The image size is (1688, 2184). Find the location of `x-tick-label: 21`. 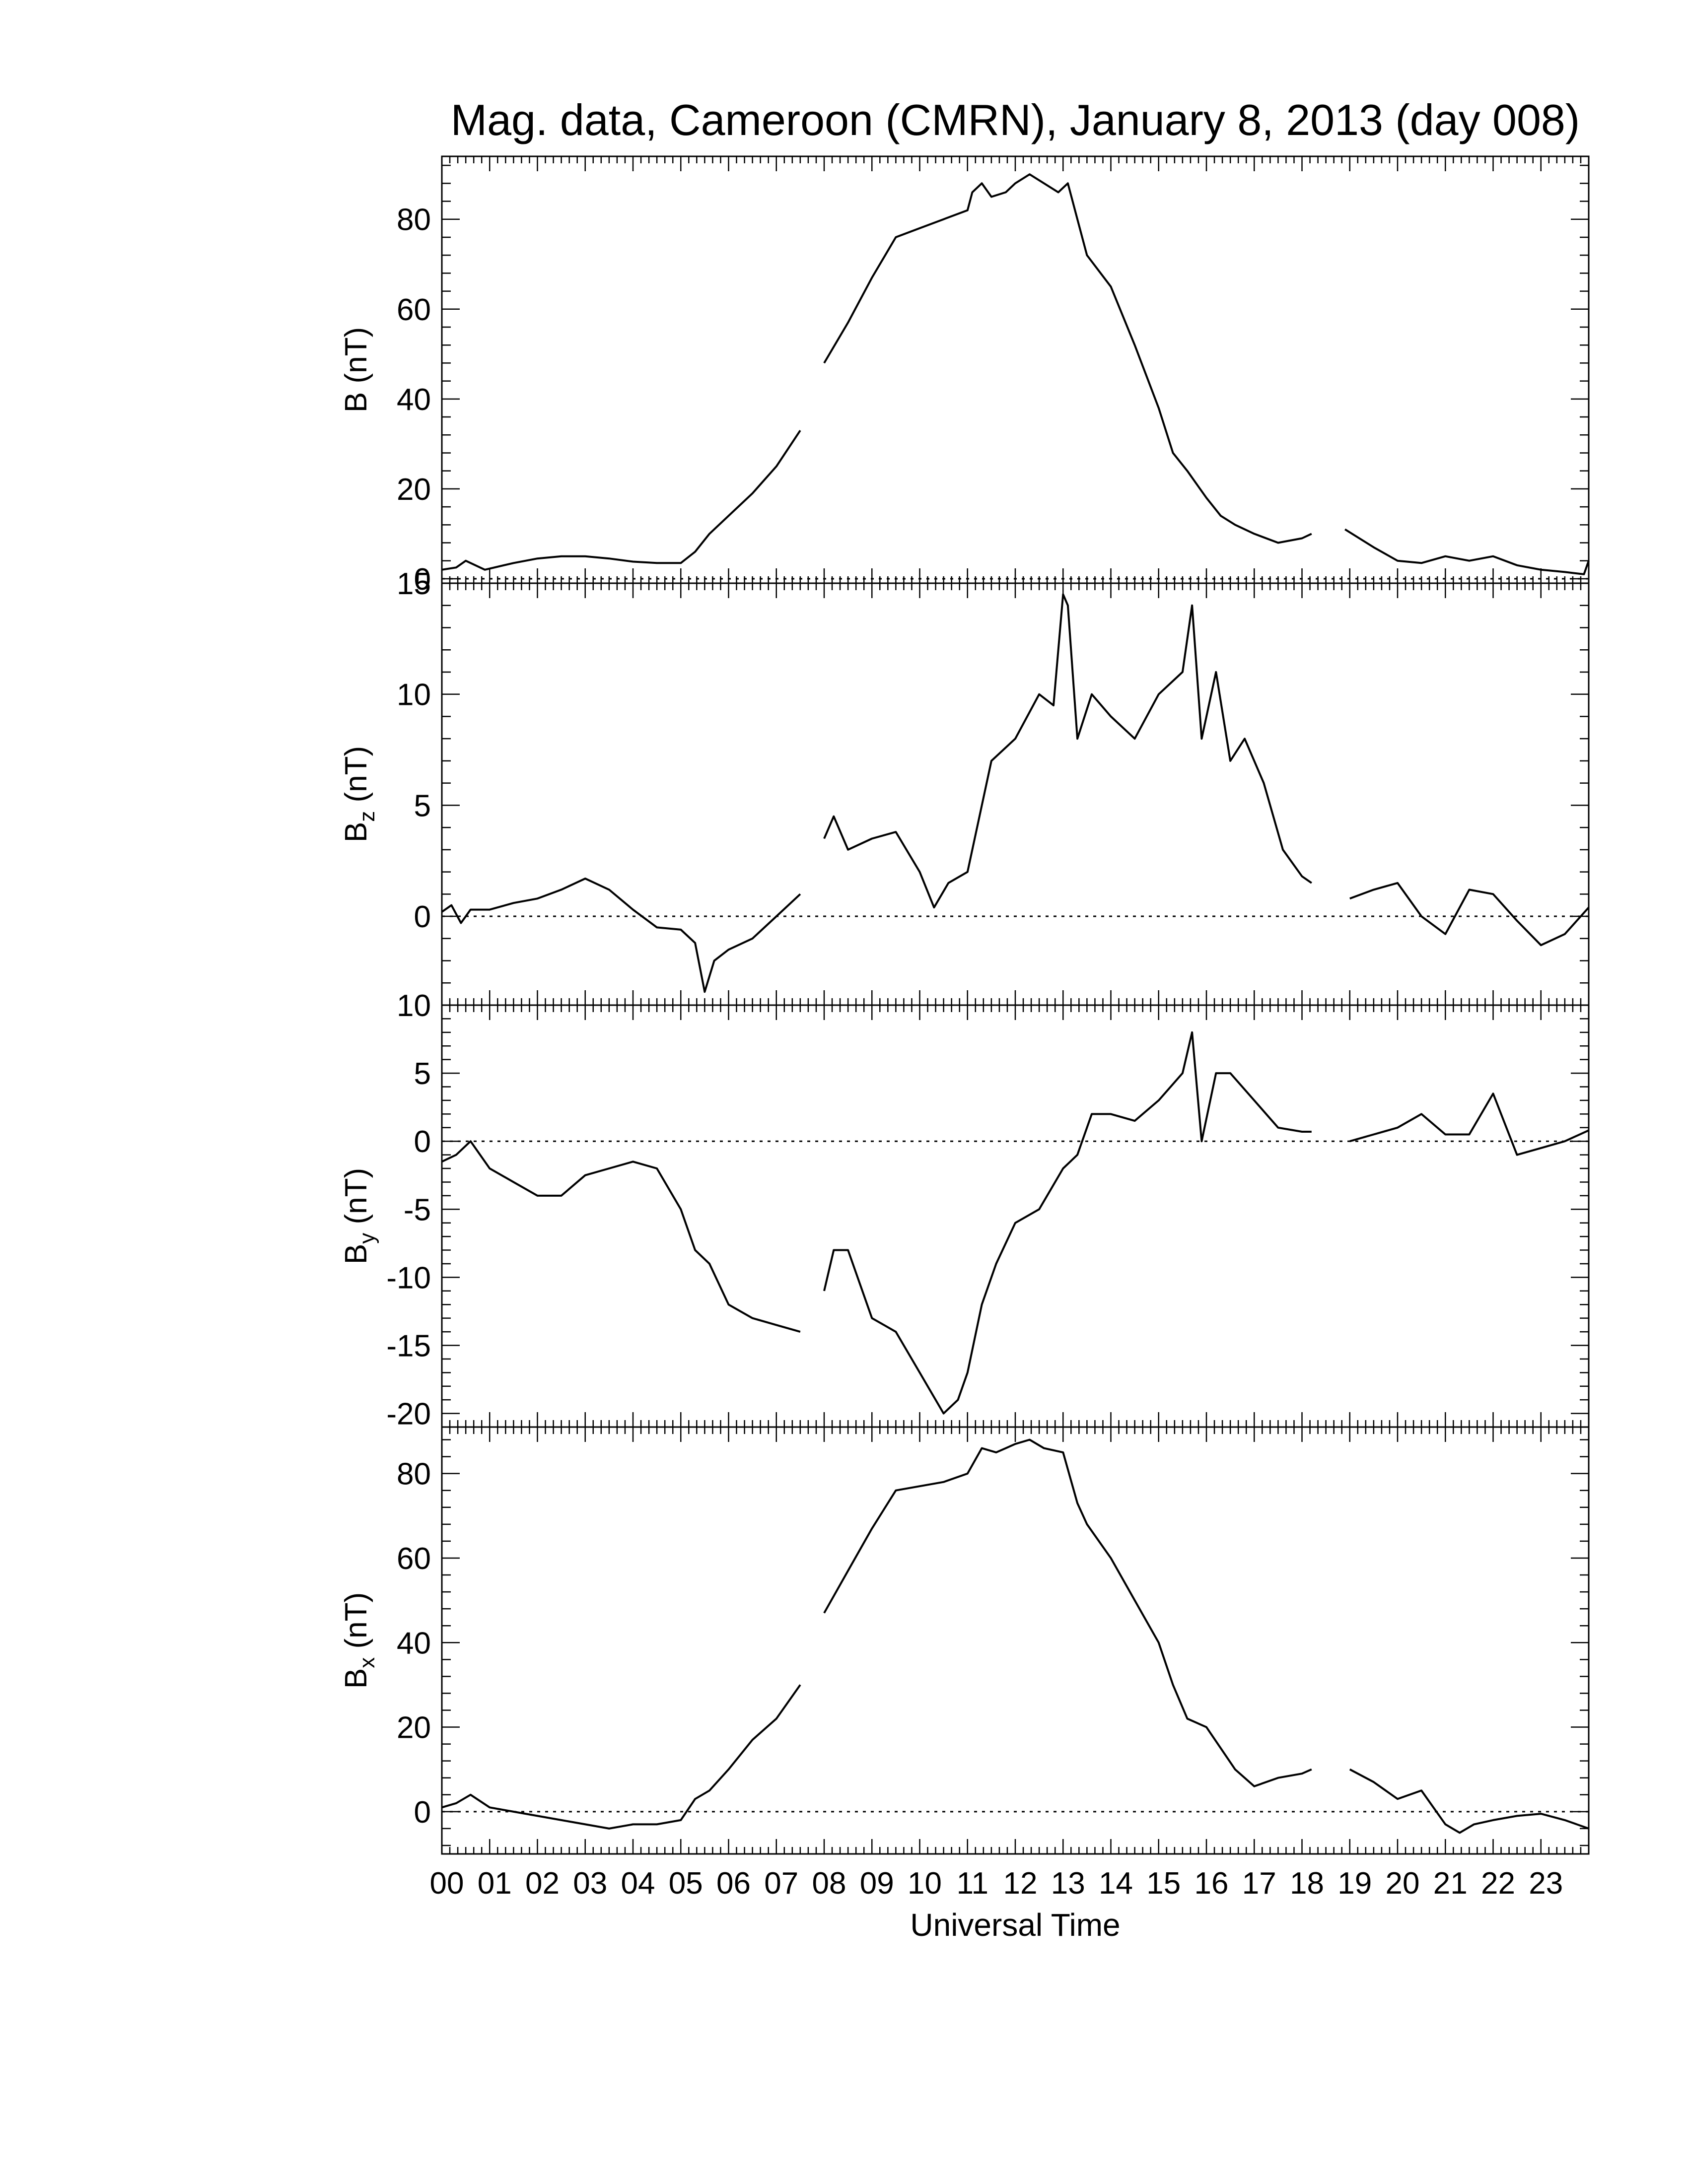

x-tick-label: 21 is located at coordinates (1450, 1883).